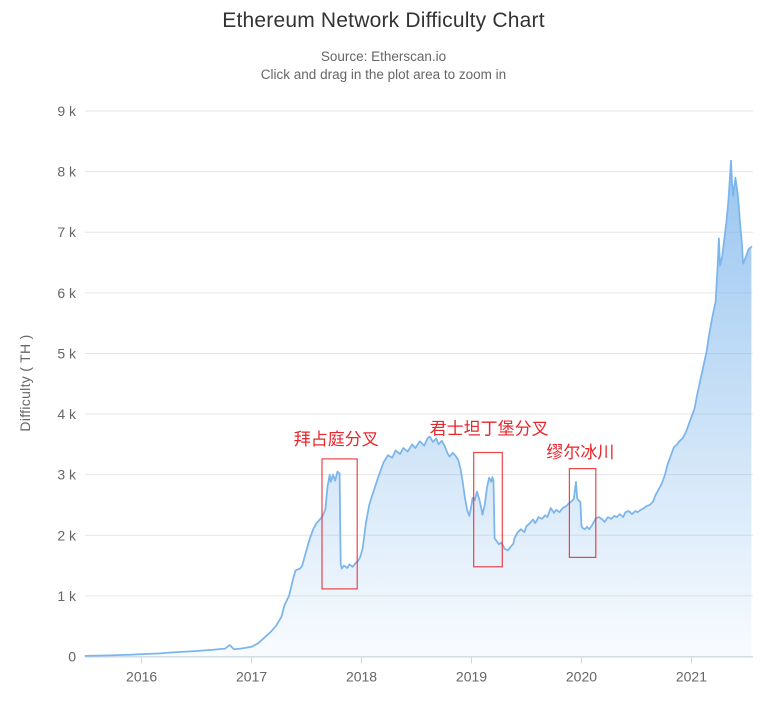  I want to click on y-tick-label-5k: 5 k, so click(67, 353).